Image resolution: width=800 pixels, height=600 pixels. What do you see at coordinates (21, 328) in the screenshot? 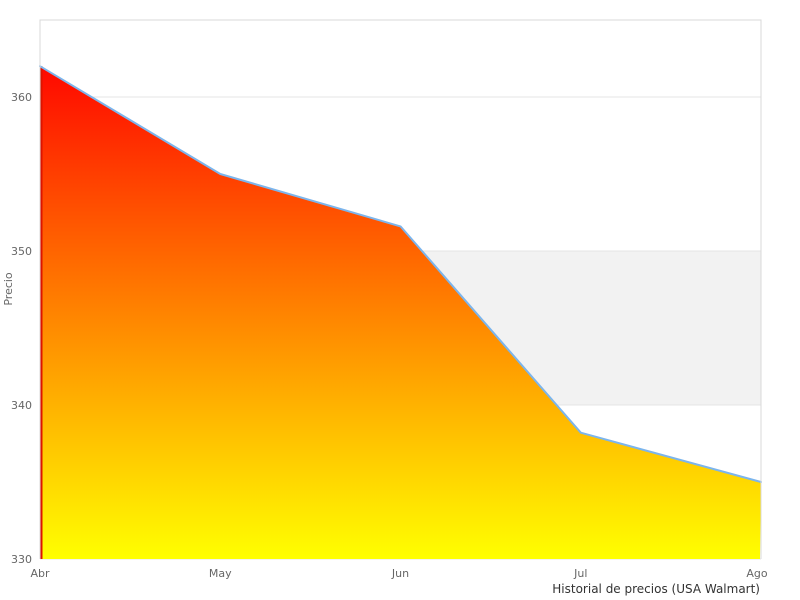
I see `y-axis-tick-labels: 330 340 350 360` at bounding box center [21, 328].